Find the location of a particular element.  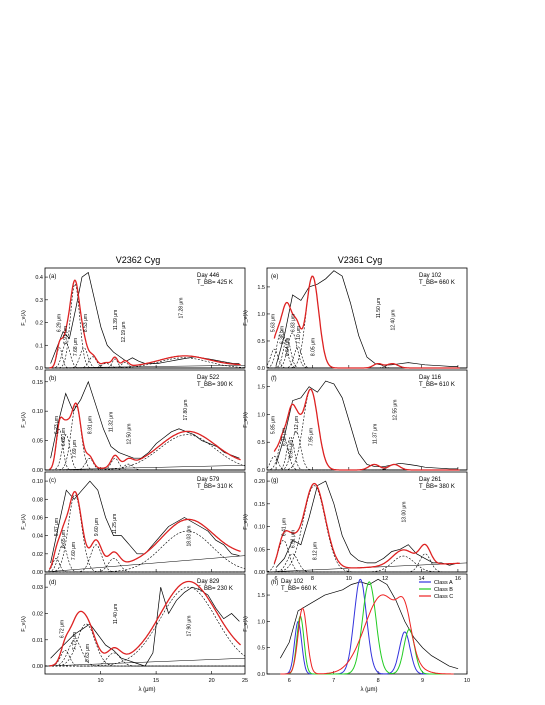

feature-label: 7.60 μm is located at coordinates (74, 551).